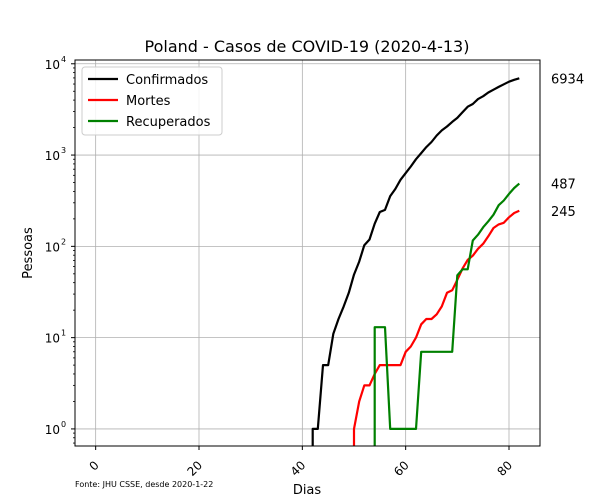  What do you see at coordinates (144, 484) in the screenshot?
I see `source-note: Fonte: JHU CSSE, desde 2020-1-22` at bounding box center [144, 484].